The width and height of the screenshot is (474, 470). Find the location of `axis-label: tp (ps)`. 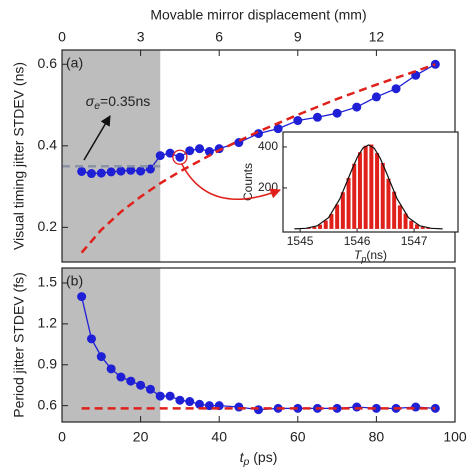

axis-label: tp (ps) is located at coordinates (259, 458).